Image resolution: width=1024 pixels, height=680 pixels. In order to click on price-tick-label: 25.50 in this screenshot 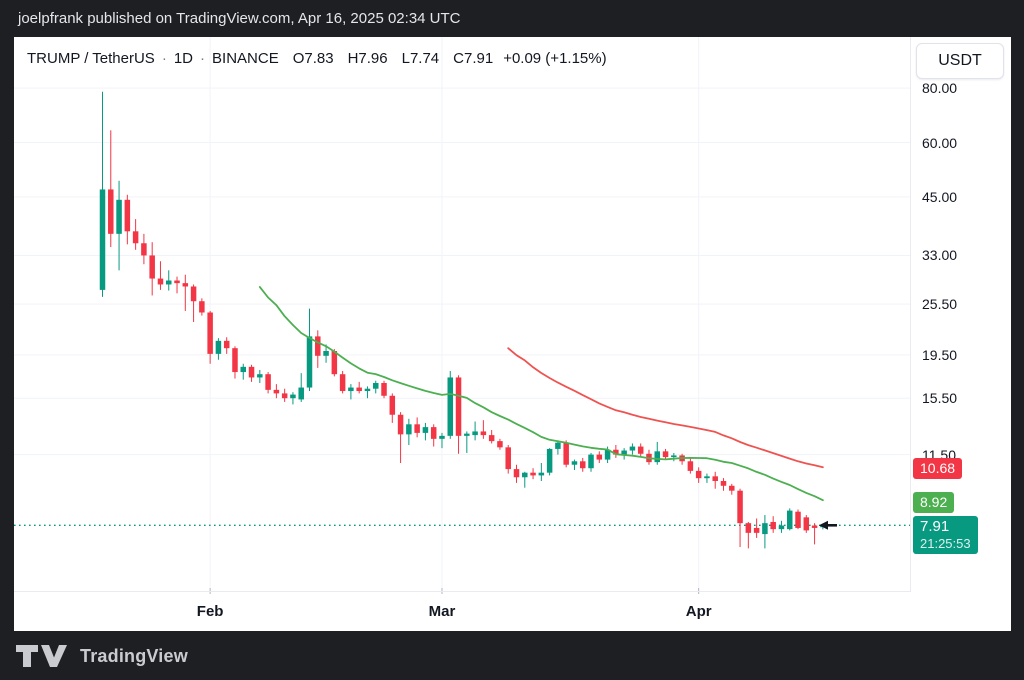, I will do `click(940, 304)`.